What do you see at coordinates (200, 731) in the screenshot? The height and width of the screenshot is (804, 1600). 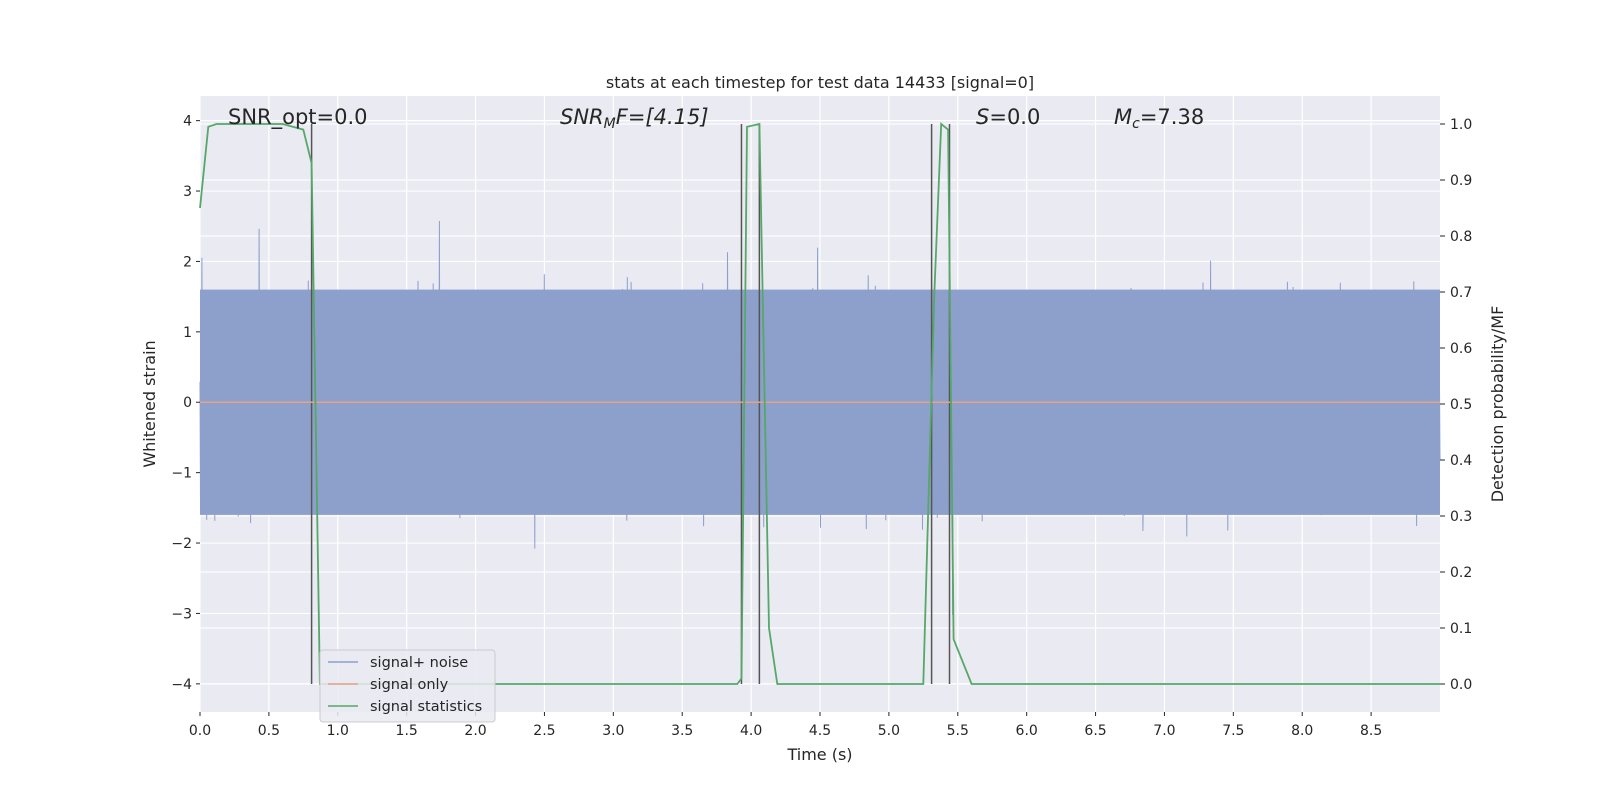 I see `x-tick-label: 0.0` at bounding box center [200, 731].